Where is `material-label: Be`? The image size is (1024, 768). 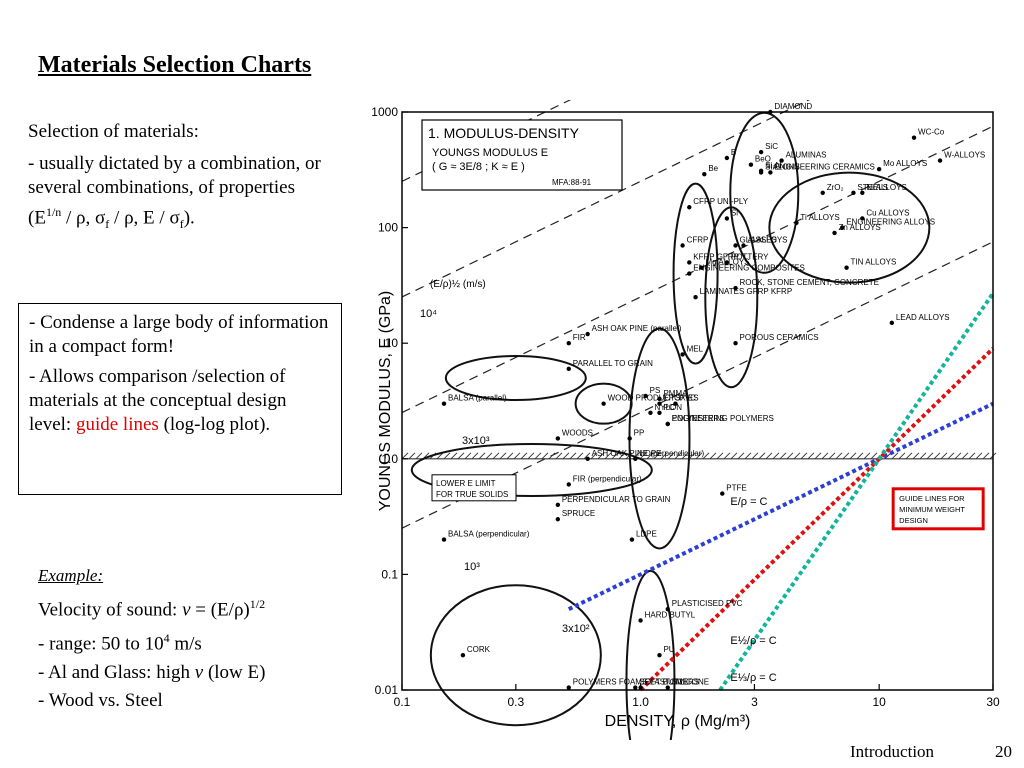
material-label: Be is located at coordinates (713, 168).